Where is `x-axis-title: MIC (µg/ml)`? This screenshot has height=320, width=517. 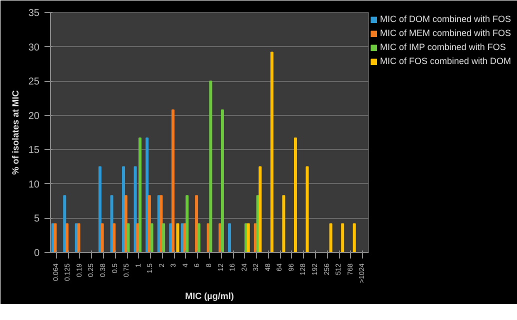 x-axis-title: MIC (µg/ml) is located at coordinates (209, 296).